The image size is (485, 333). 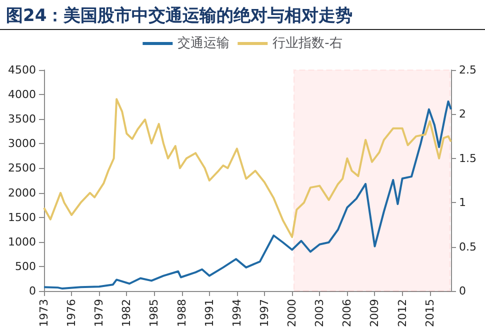 What do you see at coordinates (99, 313) in the screenshot?
I see `x-tick-label: 1979` at bounding box center [99, 313].